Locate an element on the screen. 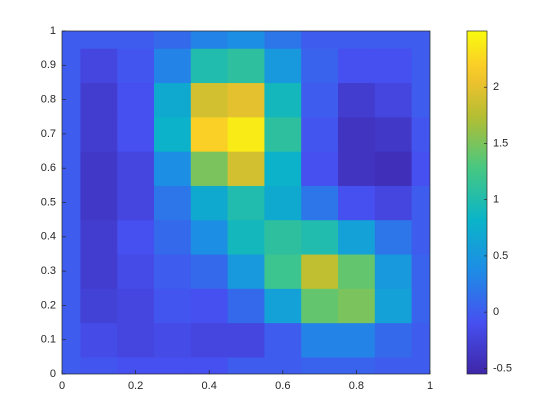 Image resolution: width=560 pixels, height=420 pixels. x-tick-label: 0.6 is located at coordinates (282, 386).